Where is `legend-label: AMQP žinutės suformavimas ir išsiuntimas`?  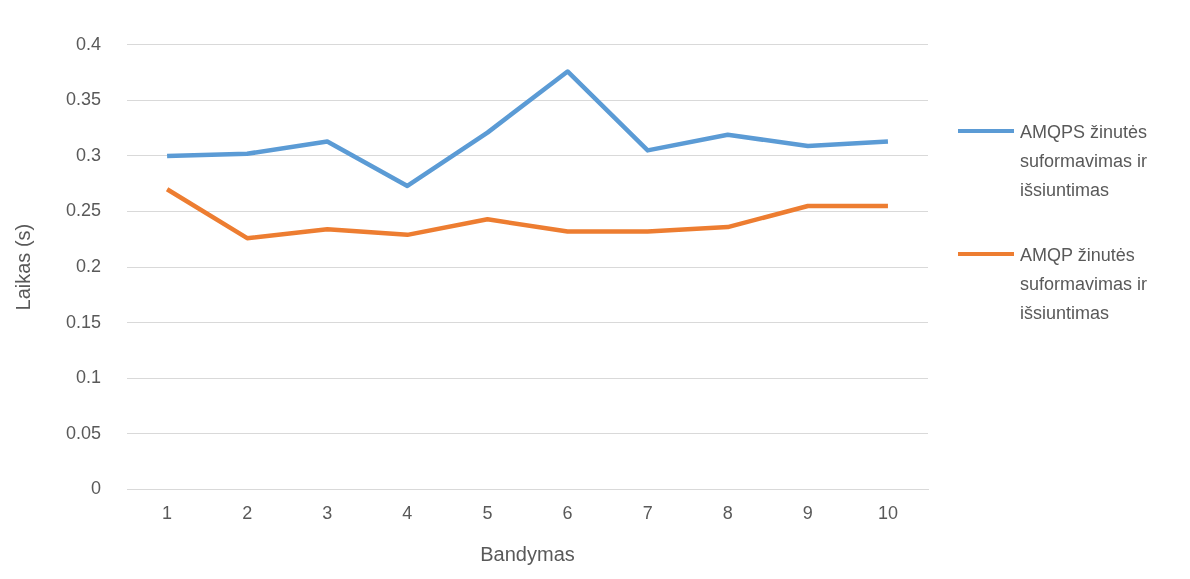 legend-label: AMQP žinutės suformavimas ir išsiuntimas is located at coordinates (1084, 284).